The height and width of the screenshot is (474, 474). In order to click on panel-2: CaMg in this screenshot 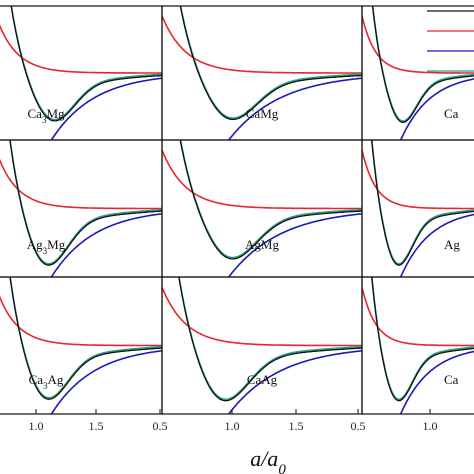, I will do `click(262, 73)`.